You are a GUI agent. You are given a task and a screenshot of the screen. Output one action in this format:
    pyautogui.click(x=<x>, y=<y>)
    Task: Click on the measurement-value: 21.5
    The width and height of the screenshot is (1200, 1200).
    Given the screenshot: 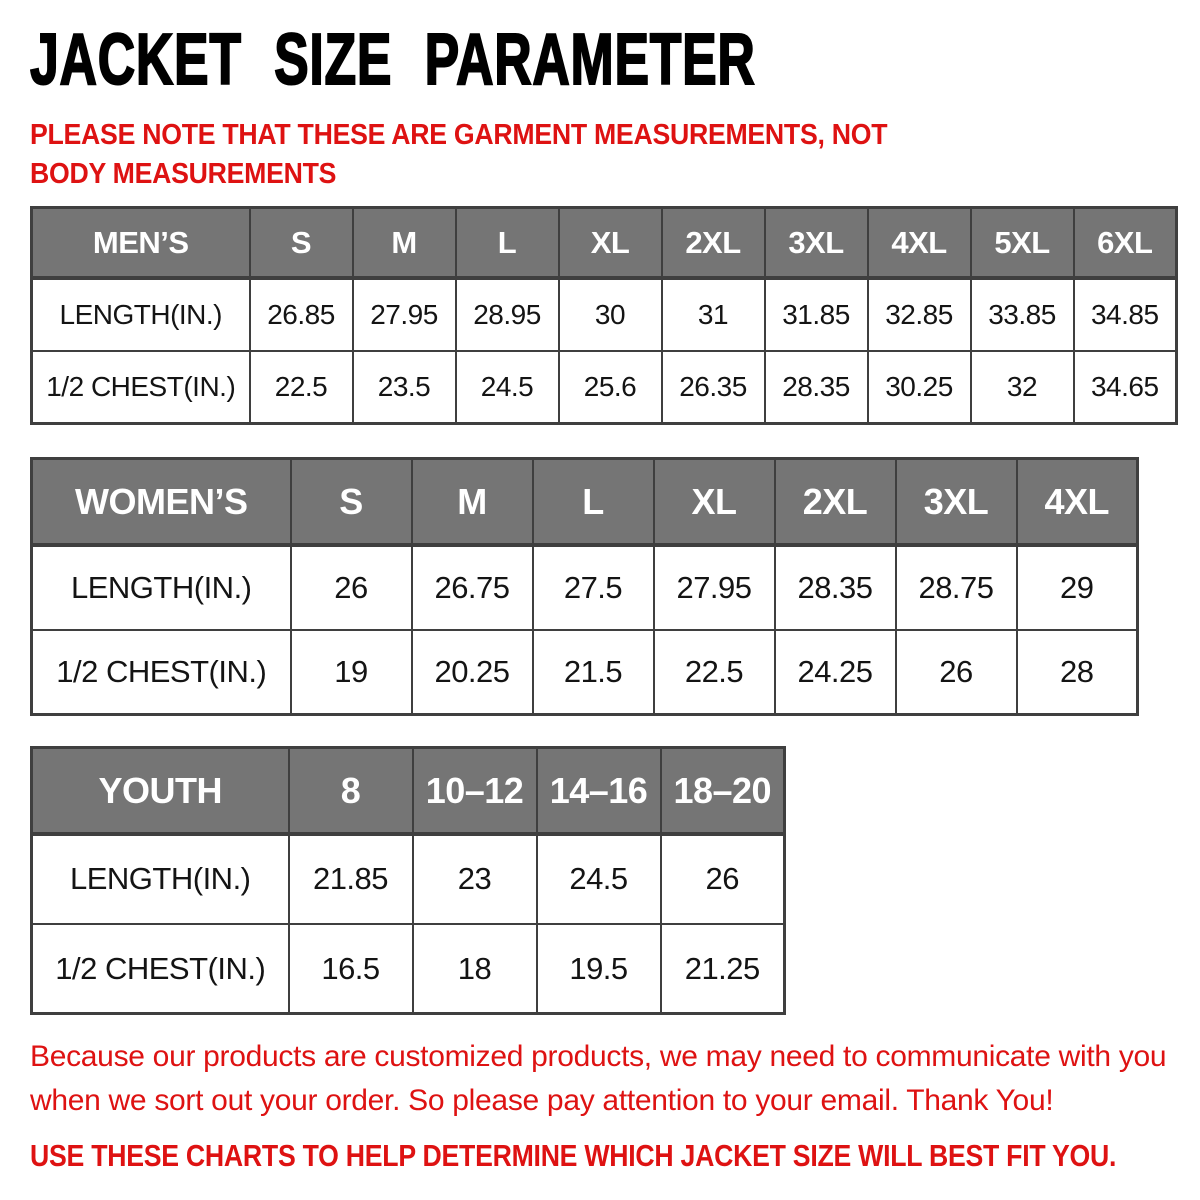 What is the action you would take?
    pyautogui.click(x=593, y=672)
    